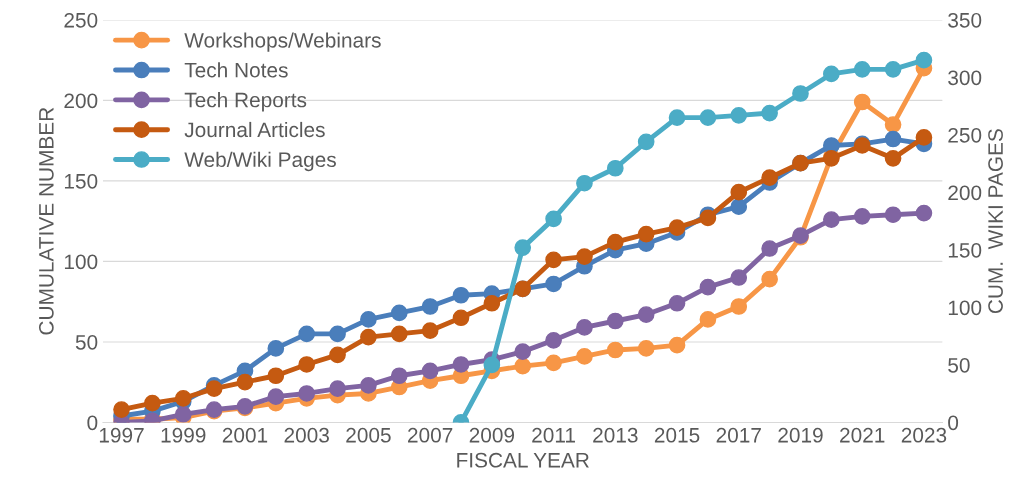  What do you see at coordinates (368, 435) in the screenshot?
I see `x-tick-label: 2005` at bounding box center [368, 435].